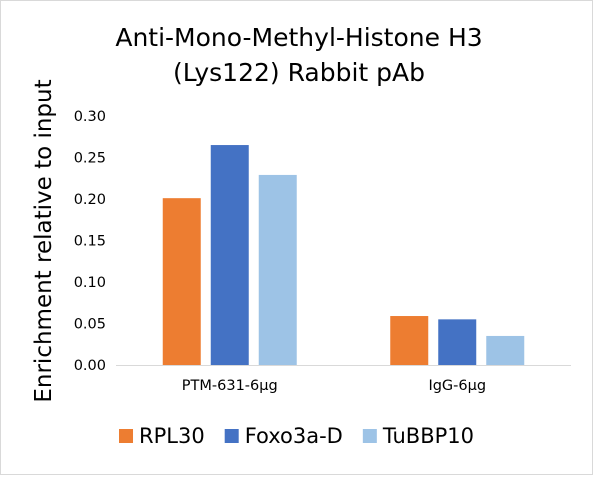  I want to click on legend-item: Foxo3a-D, so click(283, 436).